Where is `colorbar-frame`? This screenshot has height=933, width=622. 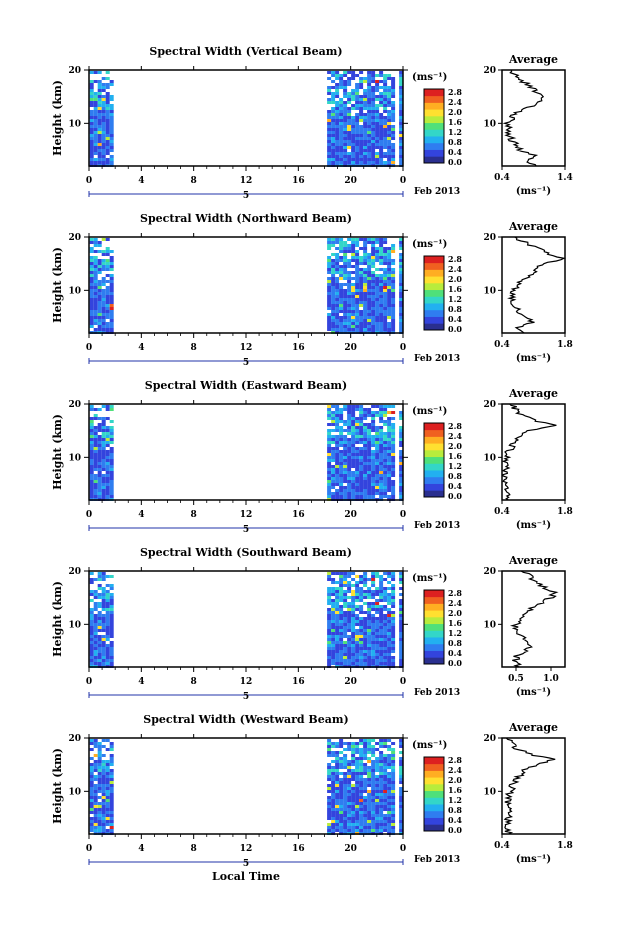
colorbar-frame is located at coordinates (434, 627).